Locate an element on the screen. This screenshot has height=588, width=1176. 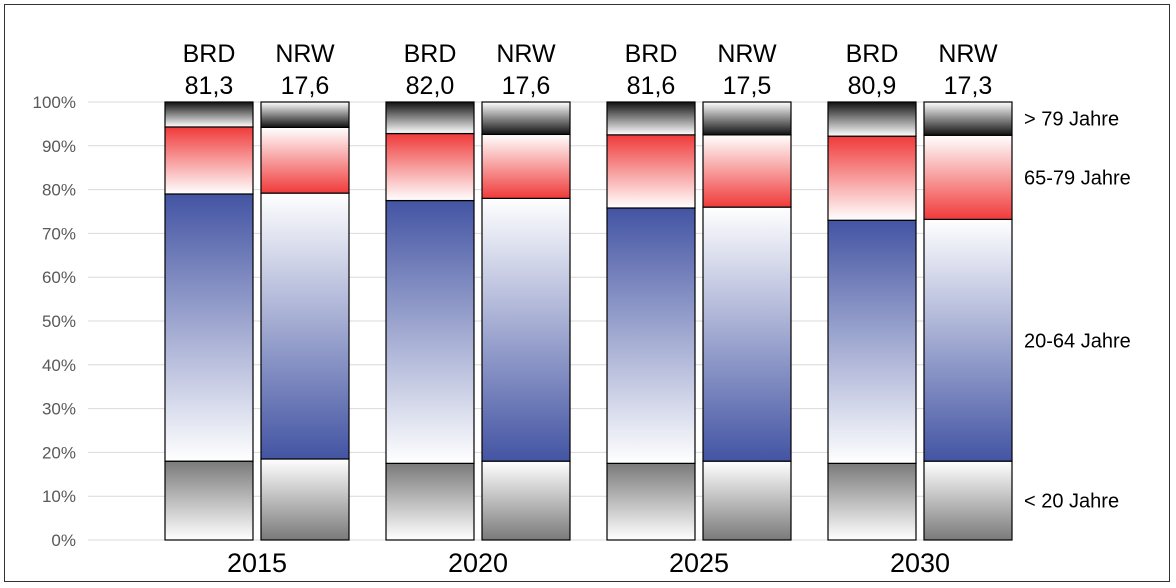
bar-total-label: 17,3 is located at coordinates (968, 86).